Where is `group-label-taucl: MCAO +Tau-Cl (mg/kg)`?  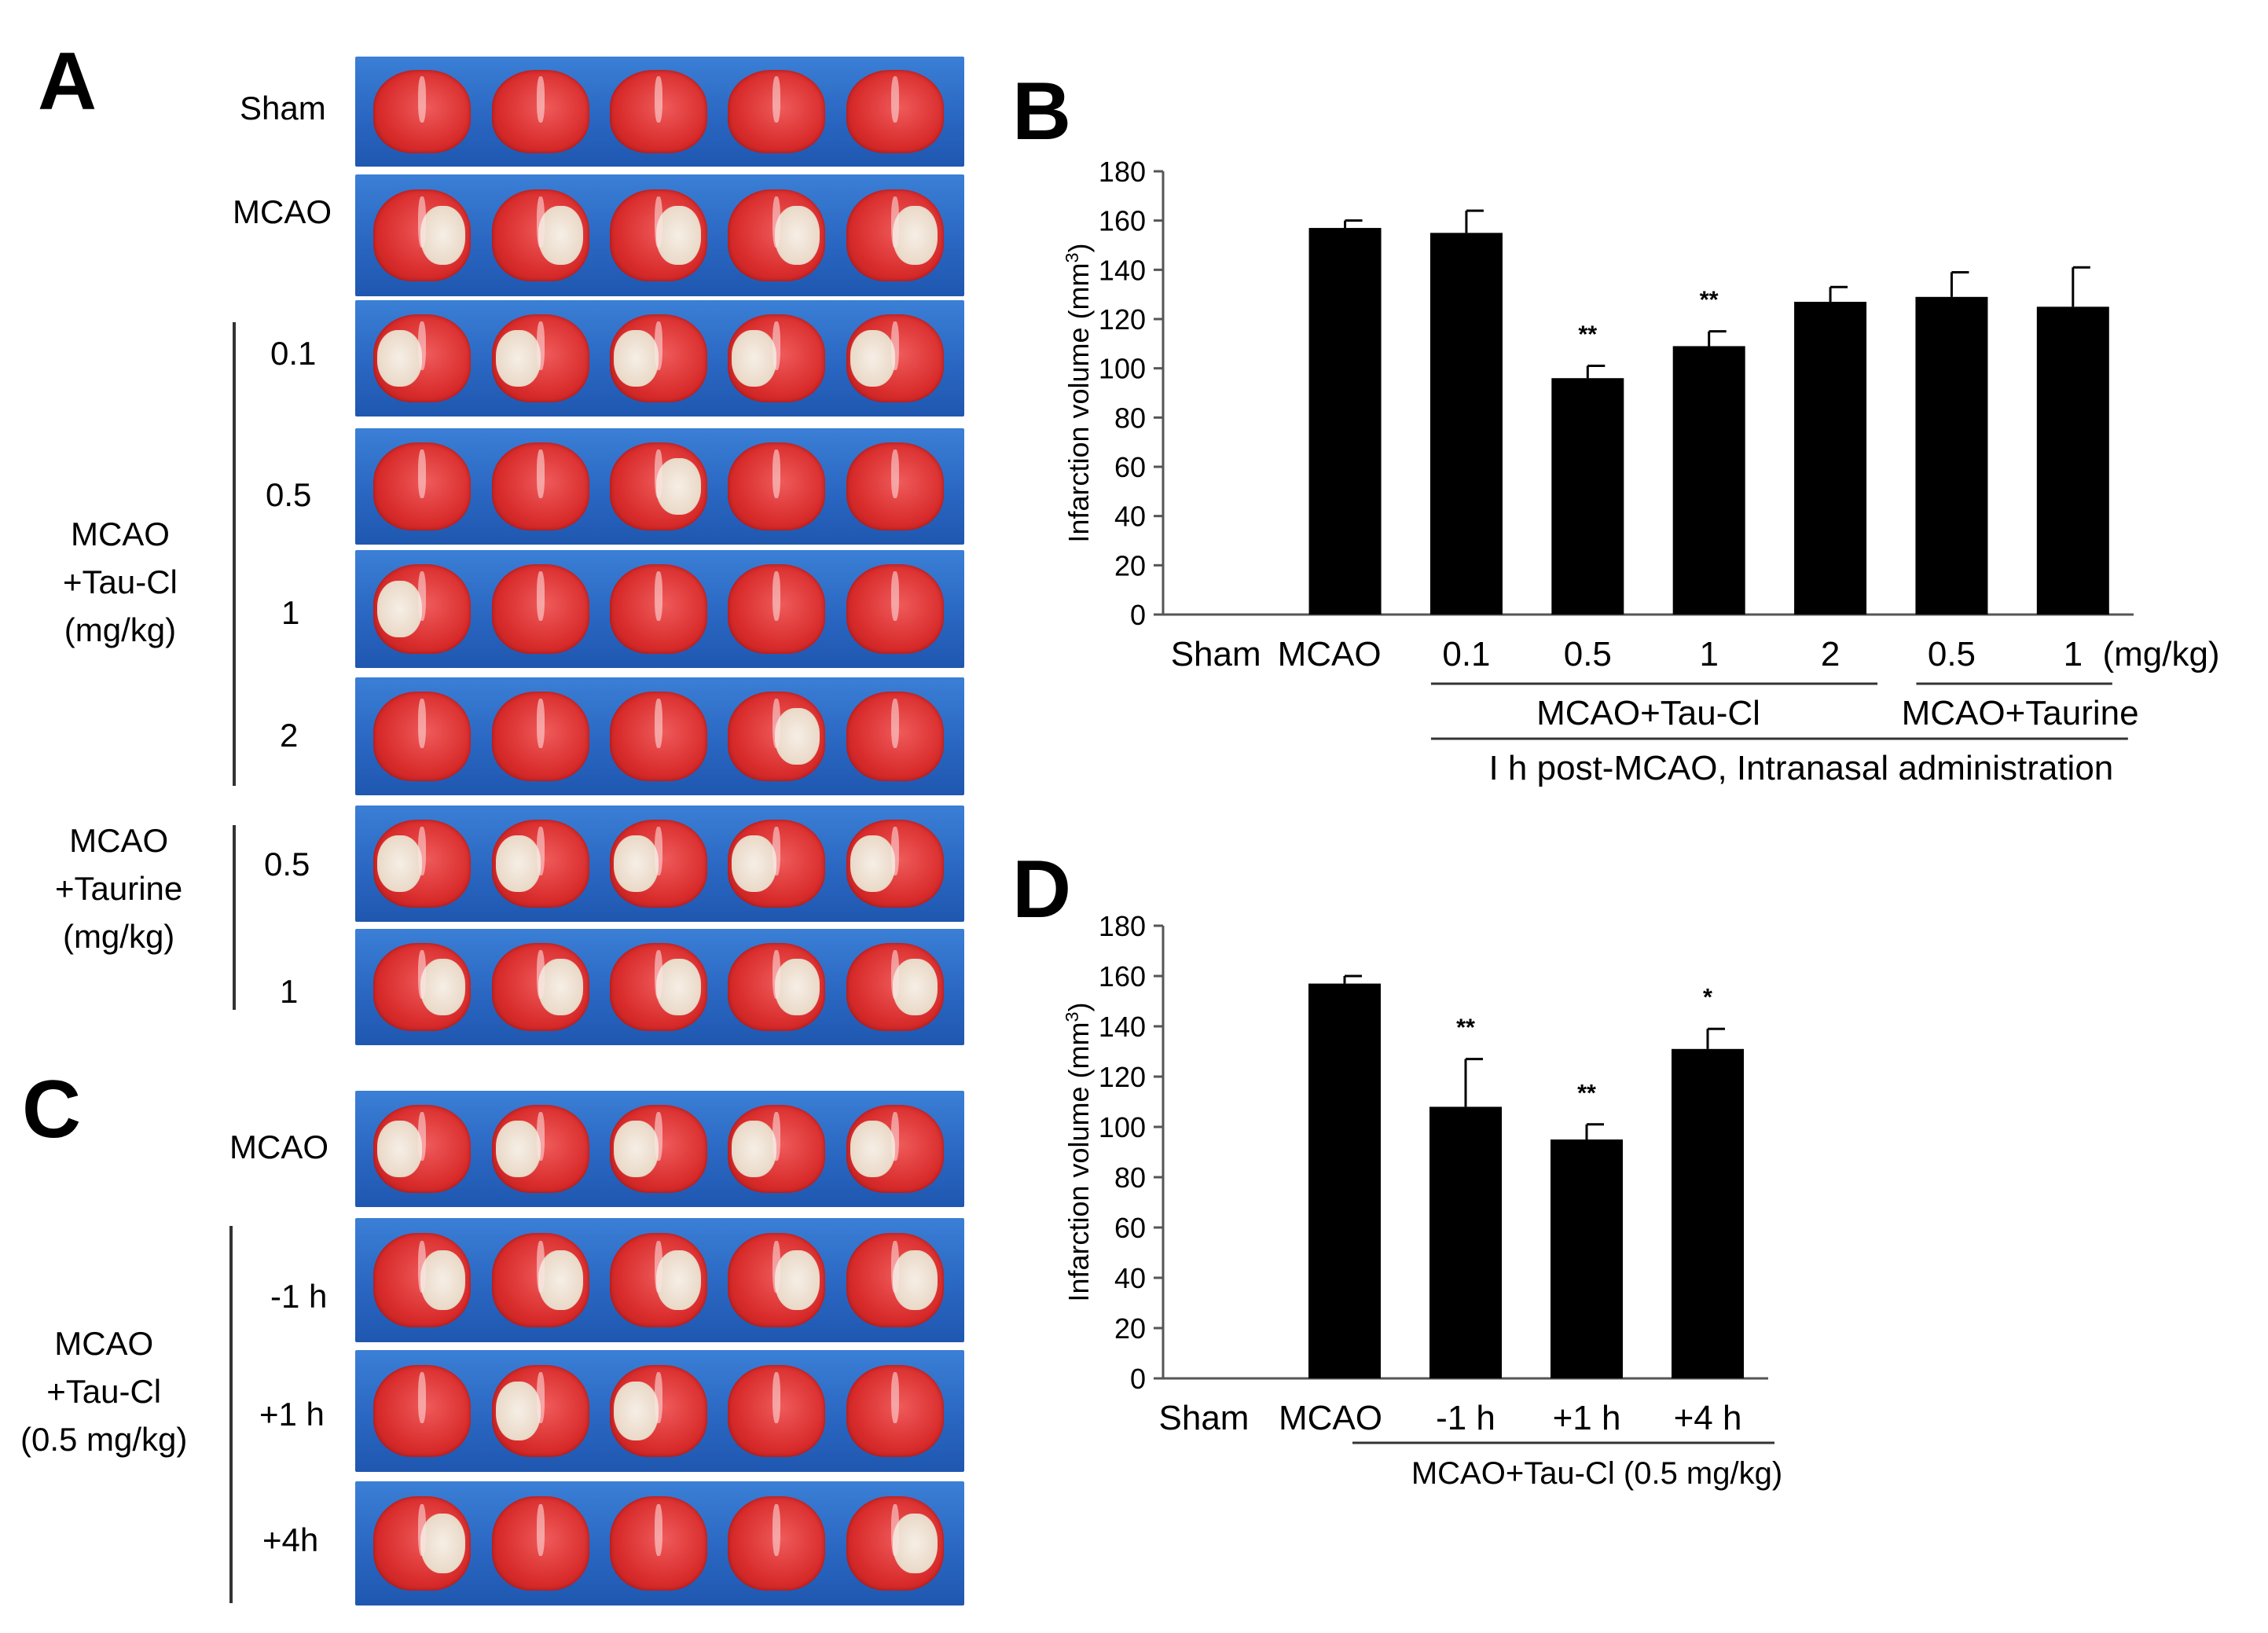
group-label-taucl: MCAO +Tau-Cl (mg/kg) is located at coordinates (121, 583).